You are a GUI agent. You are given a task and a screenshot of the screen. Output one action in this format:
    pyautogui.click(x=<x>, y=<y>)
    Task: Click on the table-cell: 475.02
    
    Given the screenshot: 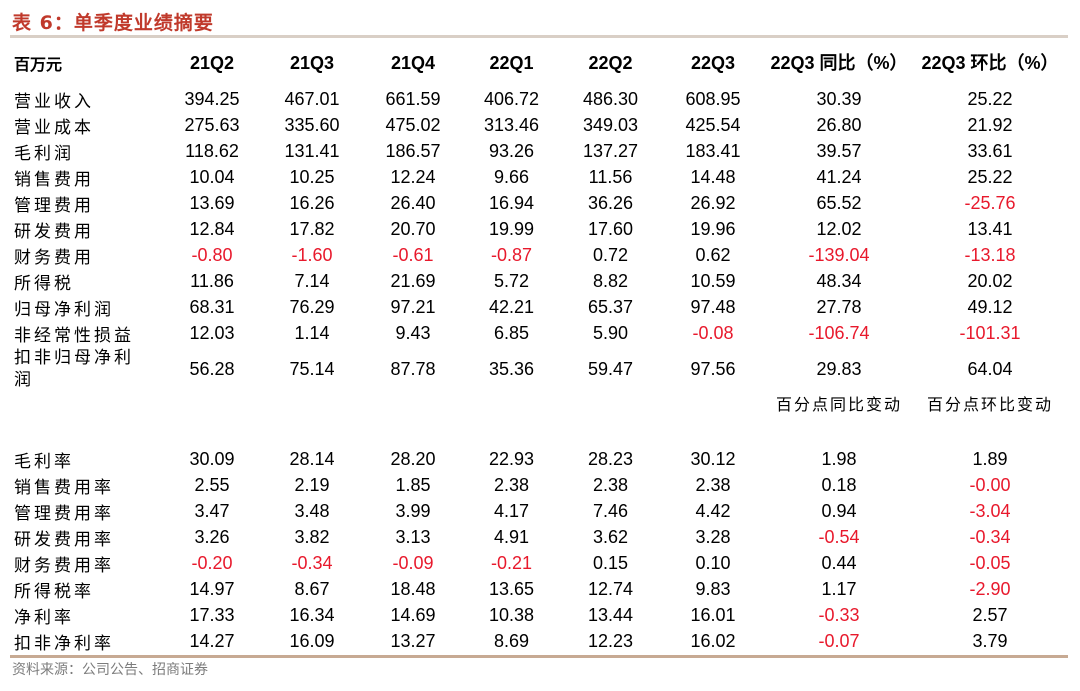 What is the action you would take?
    pyautogui.click(x=413, y=124)
    